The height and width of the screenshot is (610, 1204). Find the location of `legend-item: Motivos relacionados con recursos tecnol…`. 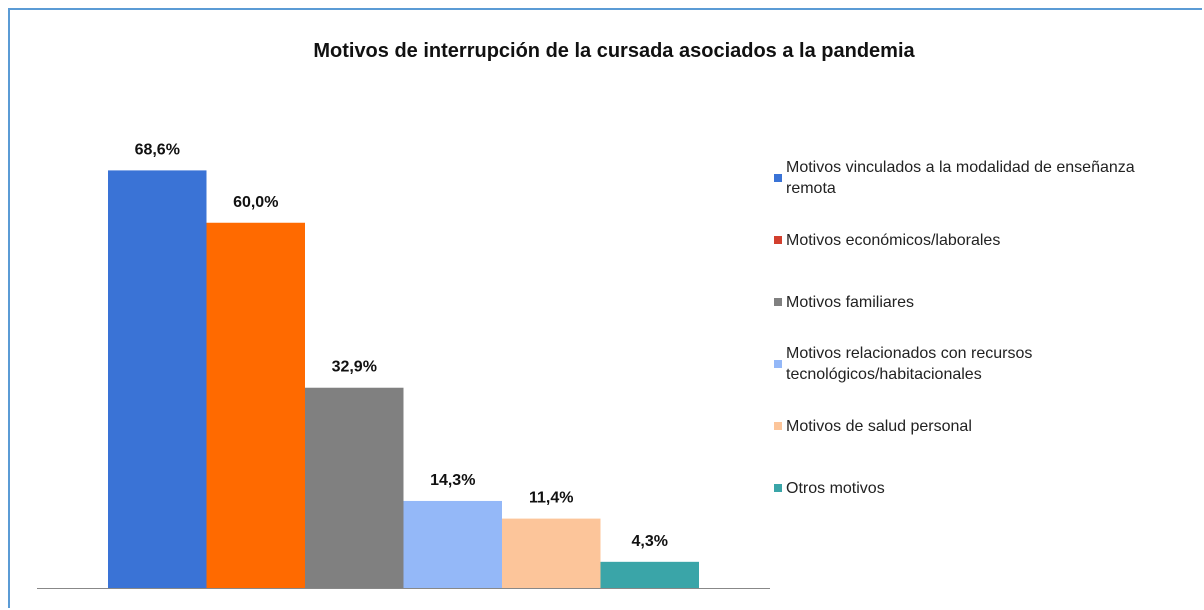

legend-item: Motivos relacionados con recursos tecnol… is located at coordinates (974, 364).